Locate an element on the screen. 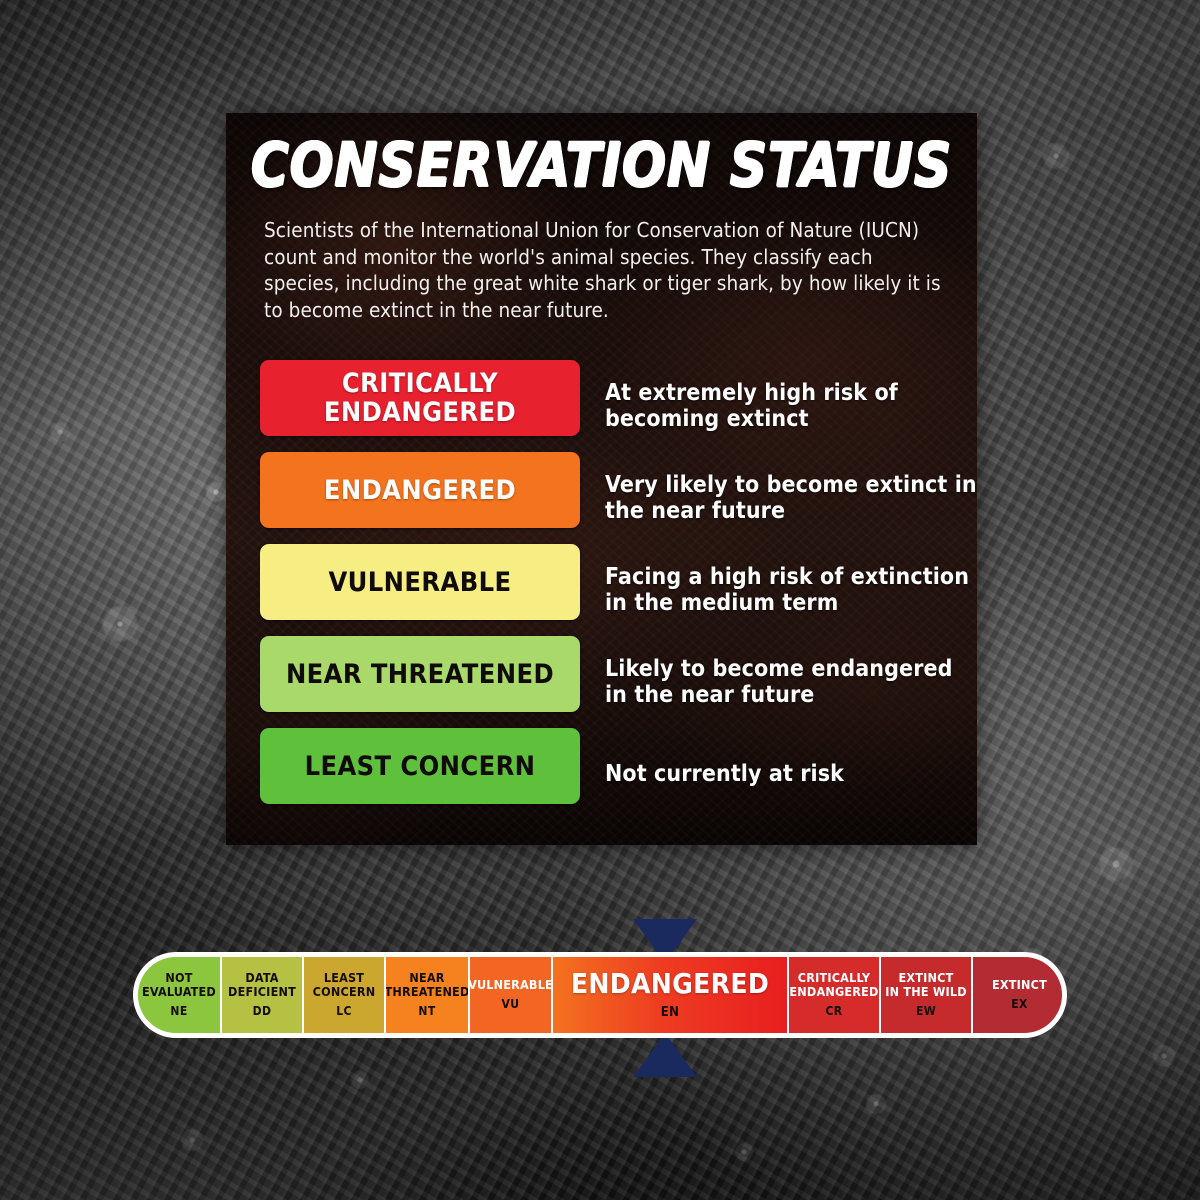 Image resolution: width=1200 pixels, height=1200 pixels. scale-cell-ew: EXTINCT IN THE WILD EW is located at coordinates (927, 995).